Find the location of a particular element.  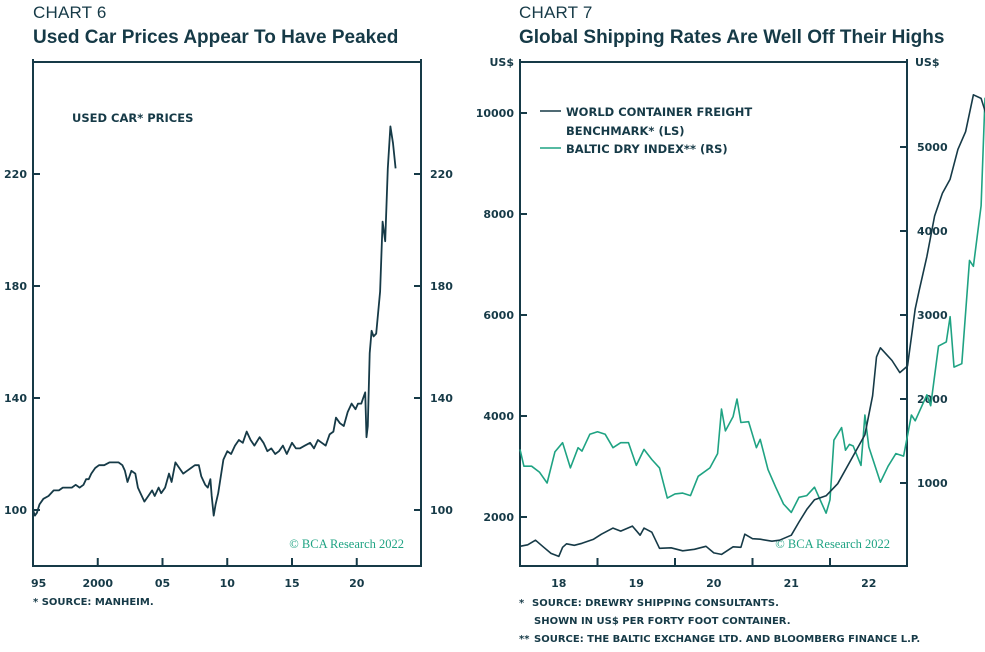

y-tick-label-left: 140 is located at coordinates (15, 398).